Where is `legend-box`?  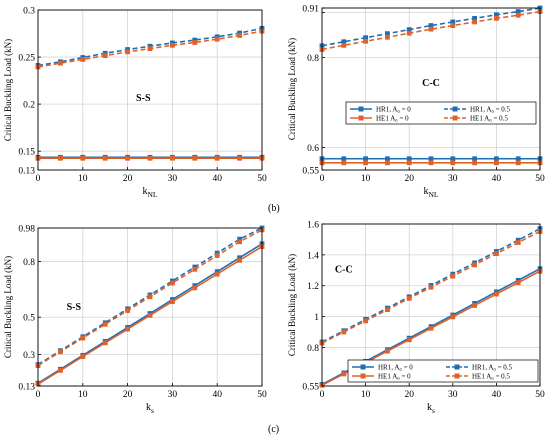
legend-box is located at coordinates (441, 113).